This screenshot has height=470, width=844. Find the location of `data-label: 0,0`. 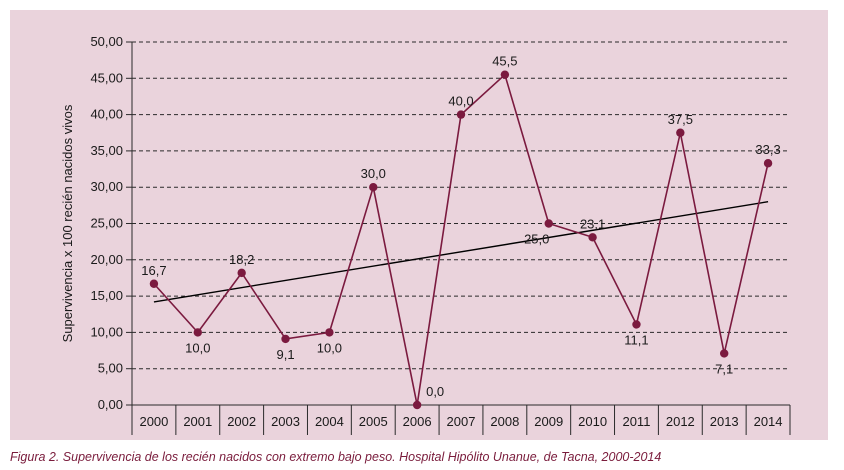

data-label: 0,0 is located at coordinates (435, 391).